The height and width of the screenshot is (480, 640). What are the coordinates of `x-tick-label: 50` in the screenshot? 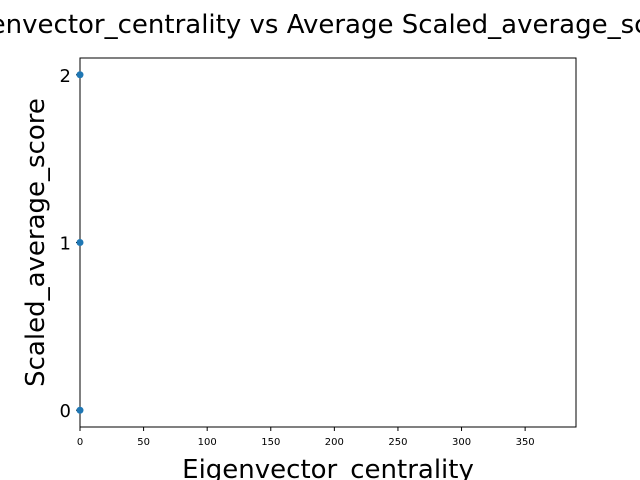 It's located at (143, 442).